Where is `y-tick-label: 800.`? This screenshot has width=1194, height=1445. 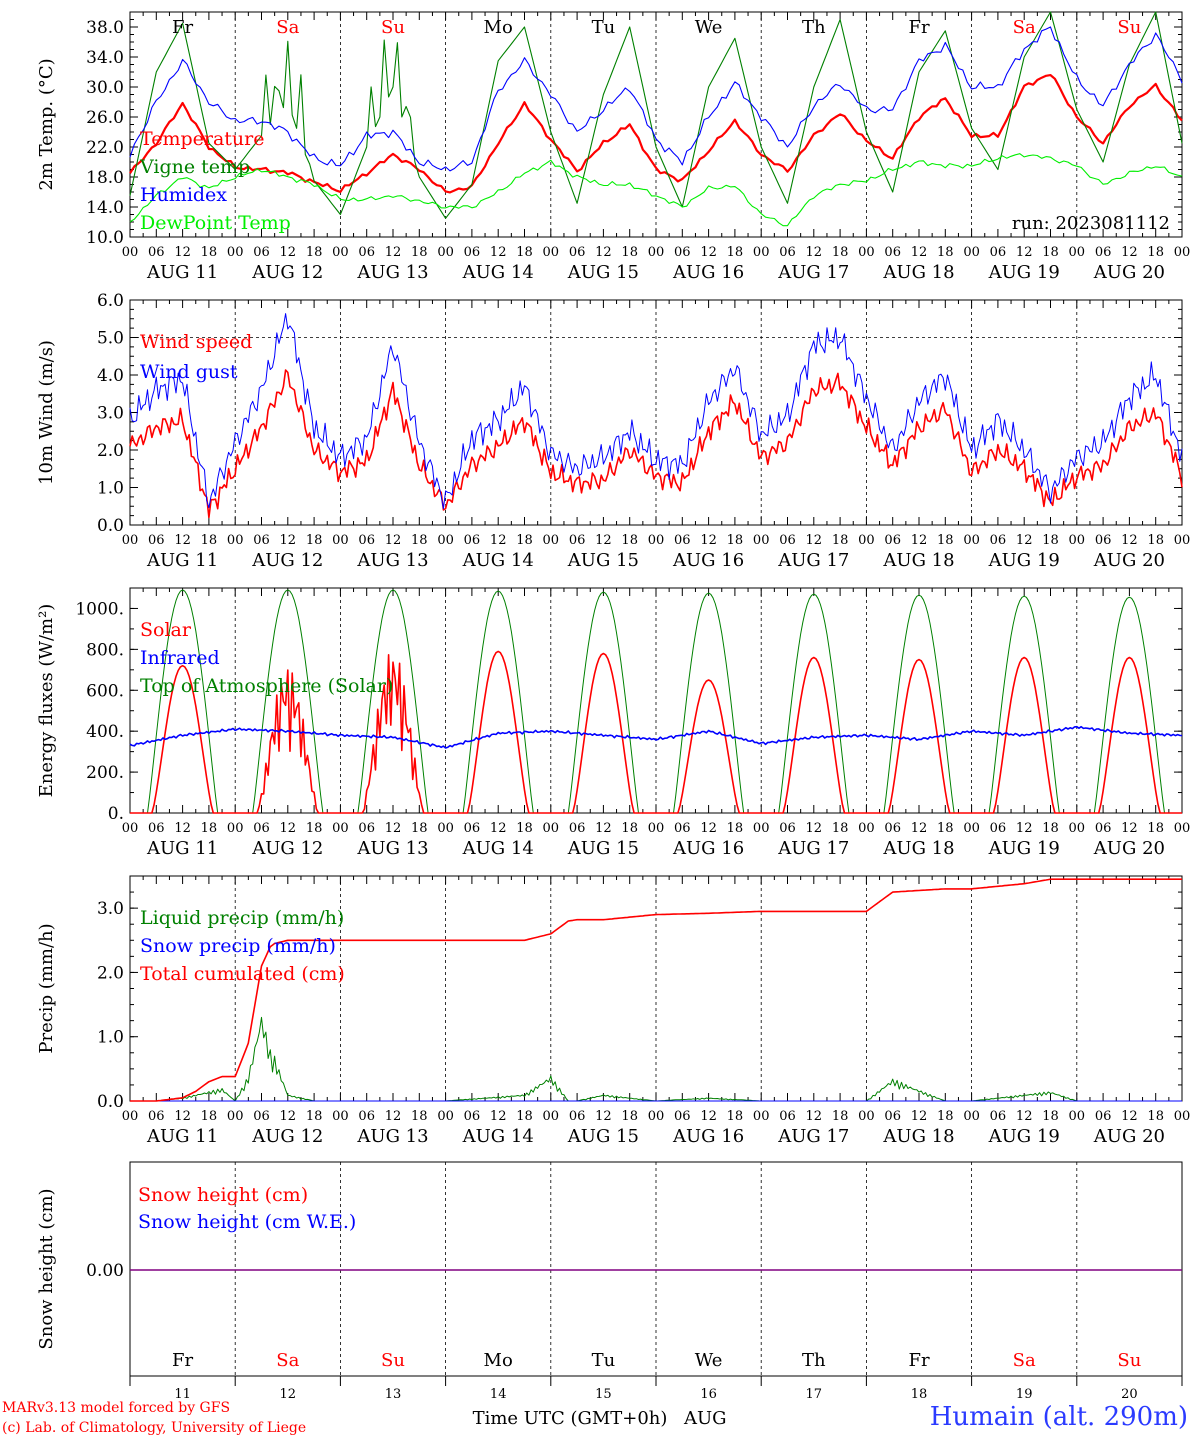 y-tick-label: 800. is located at coordinates (105, 650).